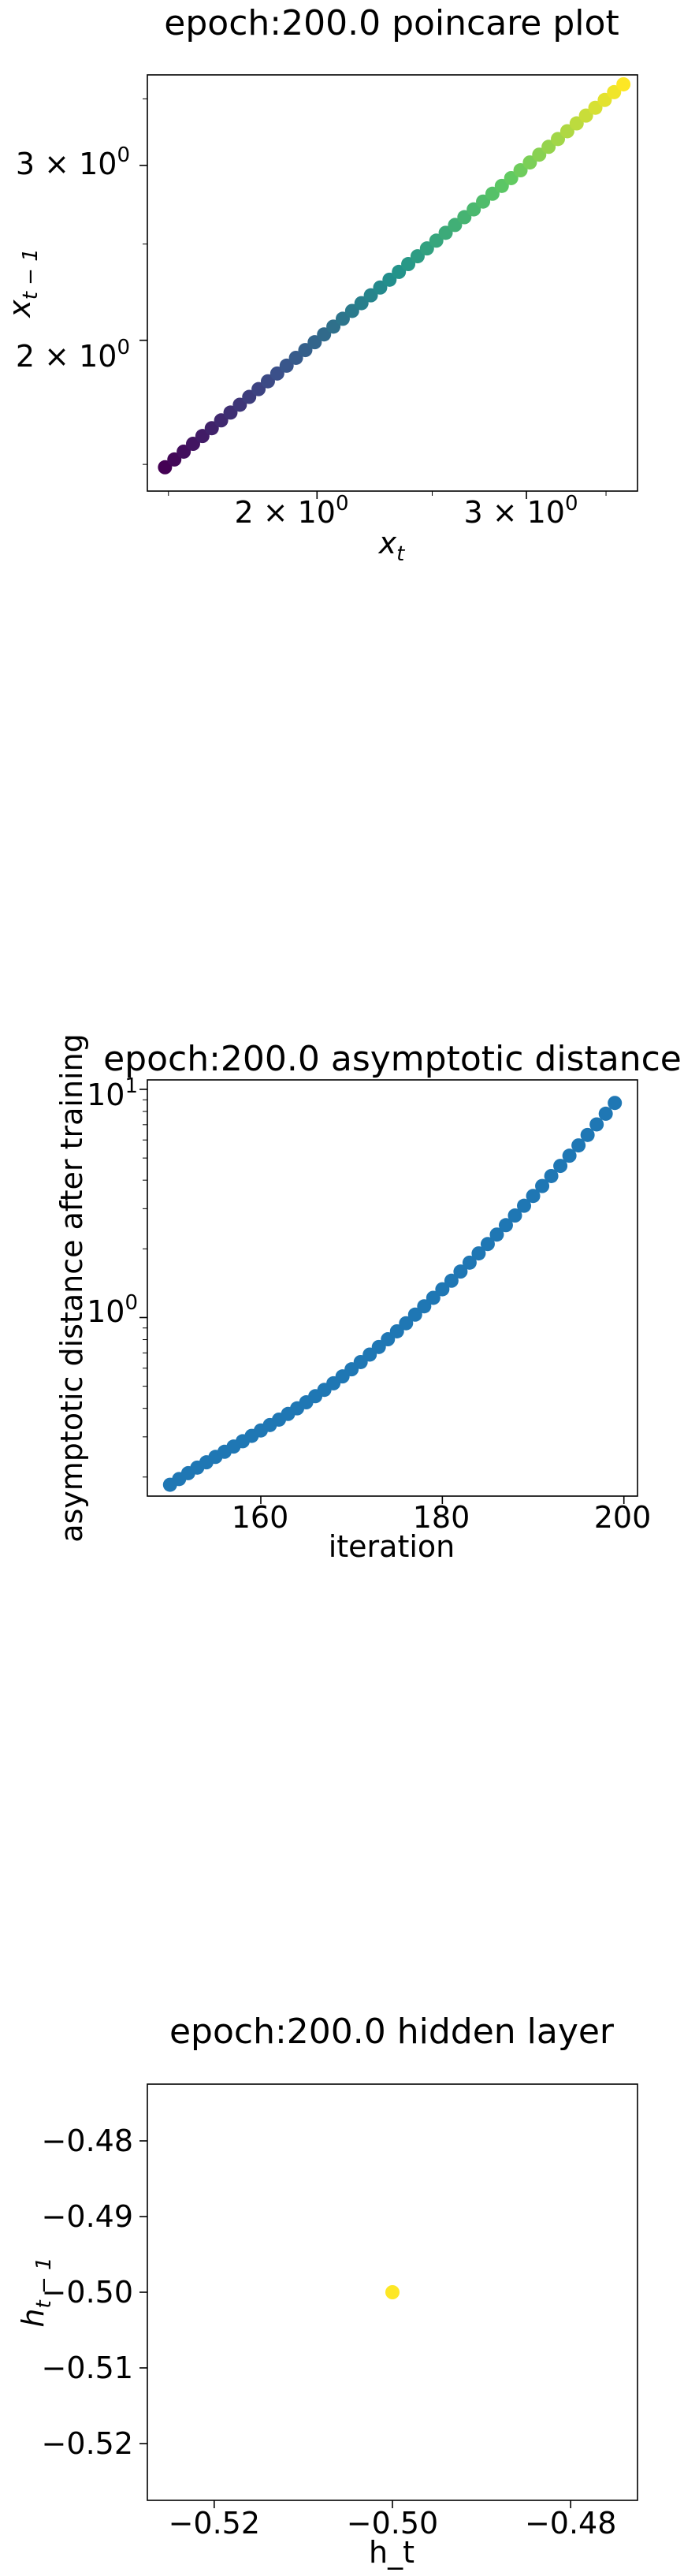  I want to click on poincare-ytick-label-3: 3 × 100, so click(73, 162).